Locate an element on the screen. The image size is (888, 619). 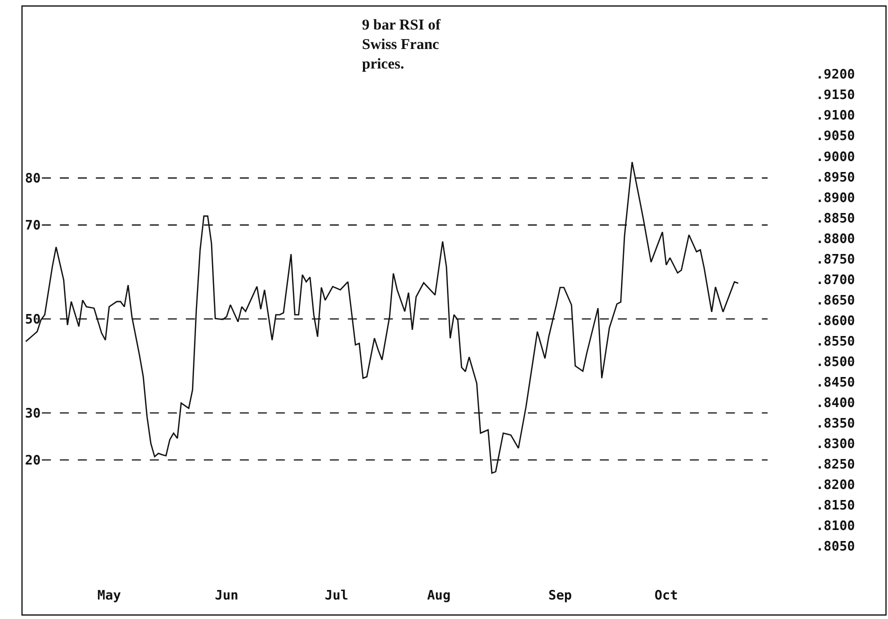
y2-tick-label: .8550 is located at coordinates (836, 342).